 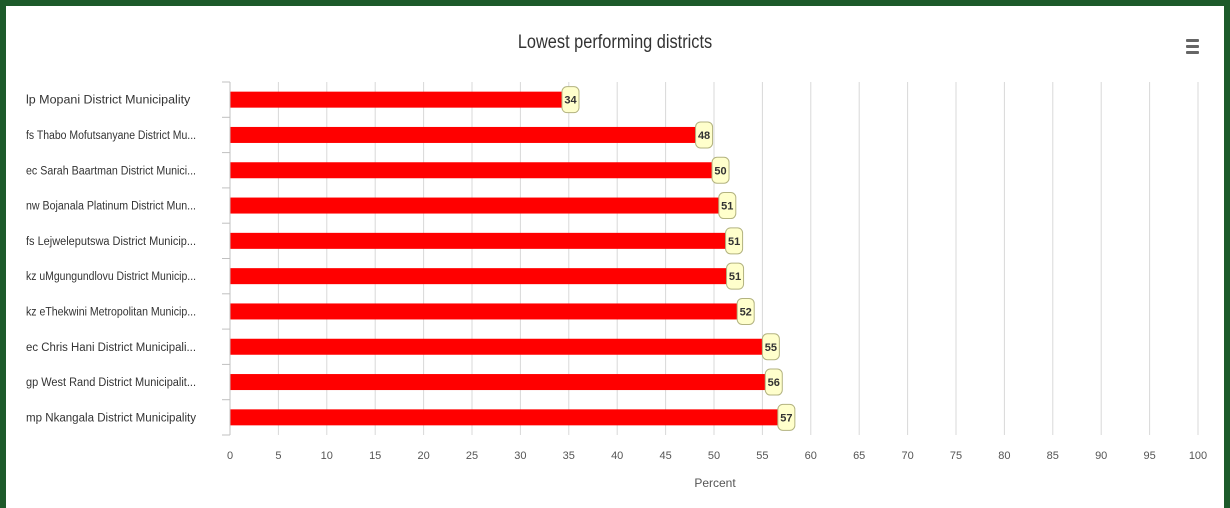 I want to click on category-label: lp Mopani District Municipality, so click(x=108, y=101).